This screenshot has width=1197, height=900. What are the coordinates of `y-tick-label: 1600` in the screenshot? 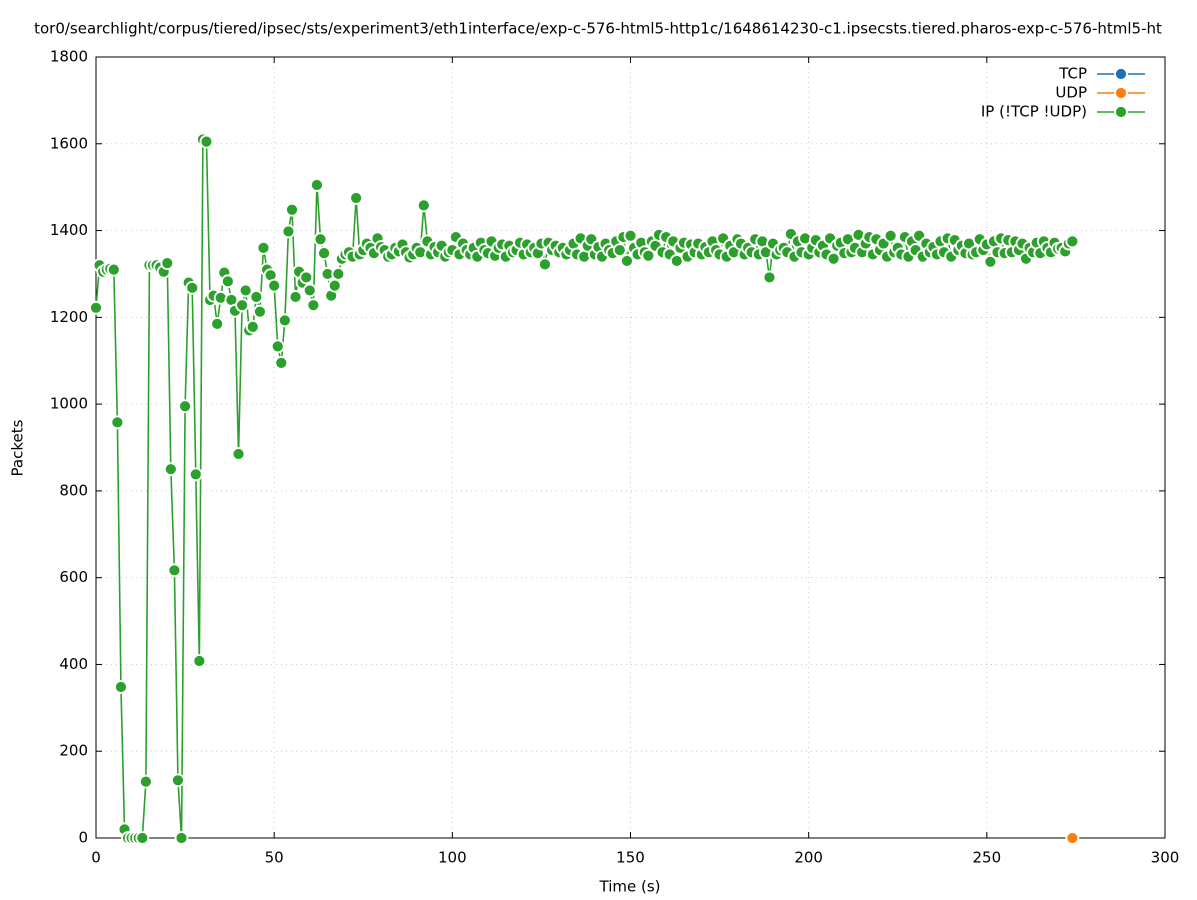 It's located at (69, 143).